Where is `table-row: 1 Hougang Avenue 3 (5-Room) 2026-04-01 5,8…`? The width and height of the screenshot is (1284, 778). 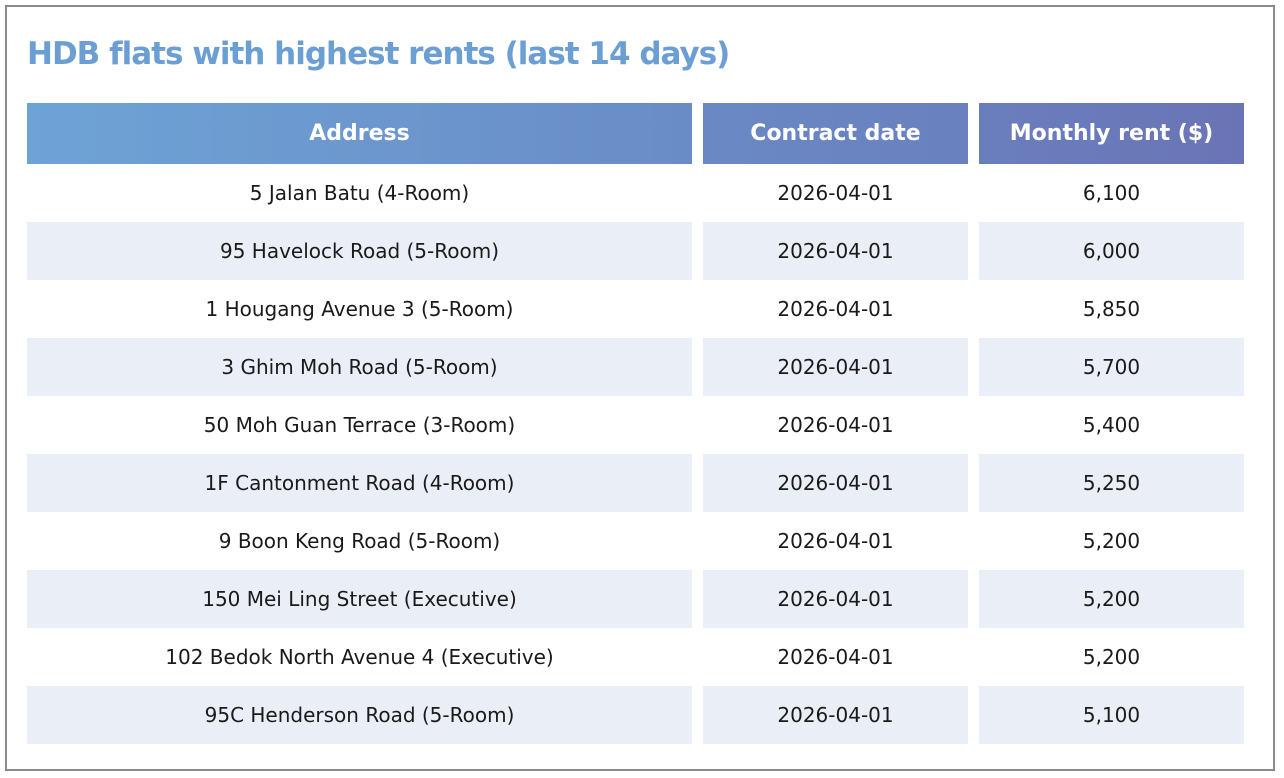
table-row: 1 Hougang Avenue 3 (5-Room) 2026-04-01 5,8… is located at coordinates (635, 309).